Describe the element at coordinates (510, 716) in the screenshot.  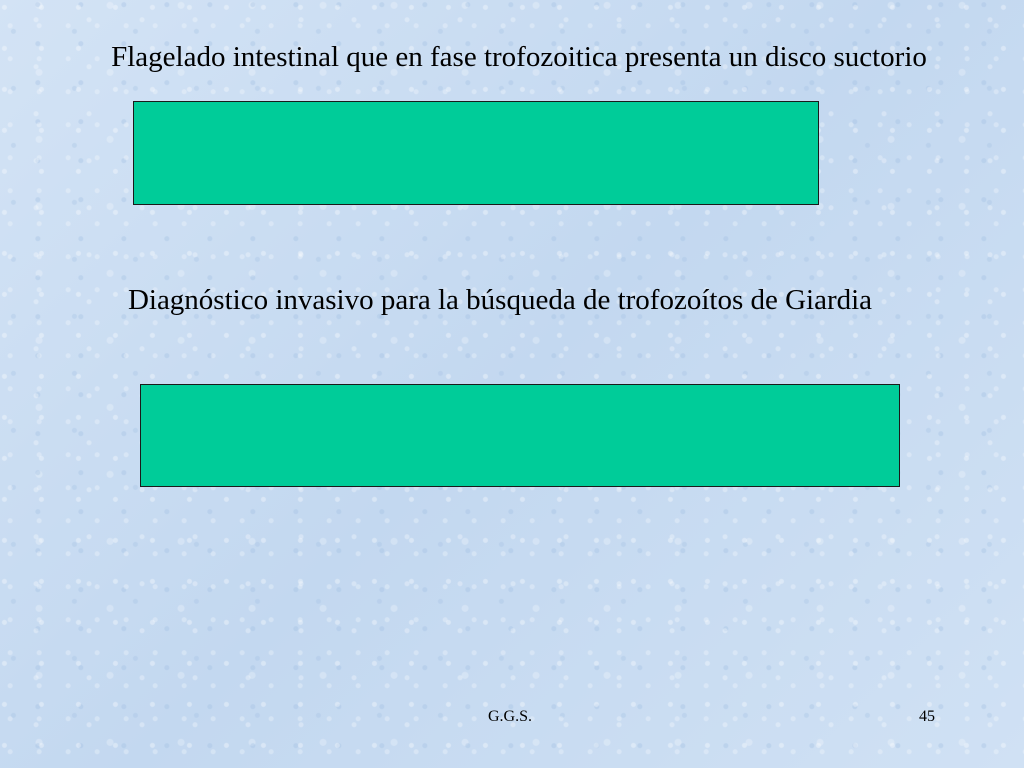
I see `footer-author: G.G.S.` at that location.